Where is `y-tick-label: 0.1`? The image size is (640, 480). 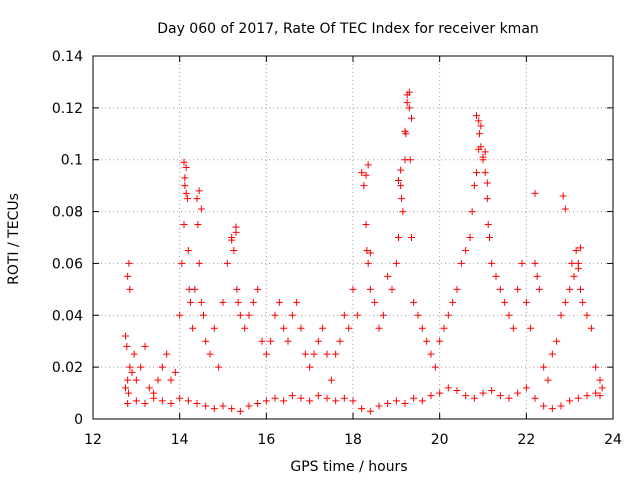 y-tick-label: 0.1 is located at coordinates (72, 161).